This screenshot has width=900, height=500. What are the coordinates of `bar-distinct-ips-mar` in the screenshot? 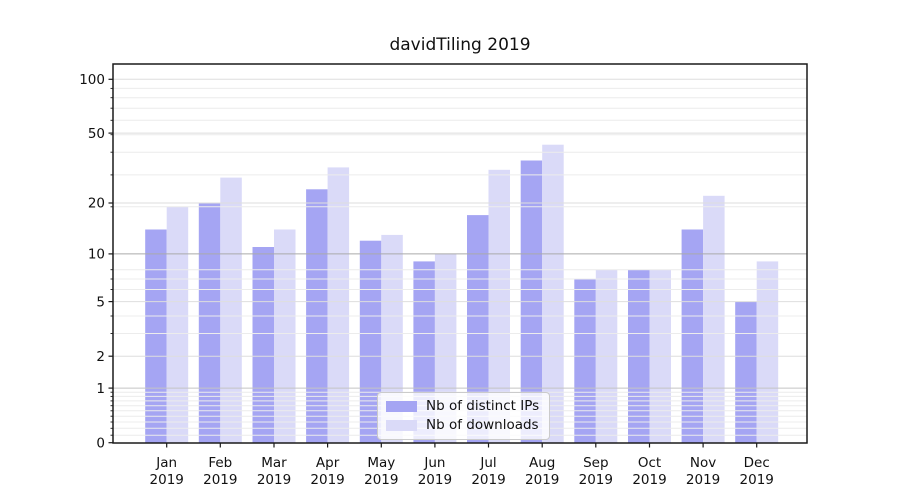 It's located at (263, 345).